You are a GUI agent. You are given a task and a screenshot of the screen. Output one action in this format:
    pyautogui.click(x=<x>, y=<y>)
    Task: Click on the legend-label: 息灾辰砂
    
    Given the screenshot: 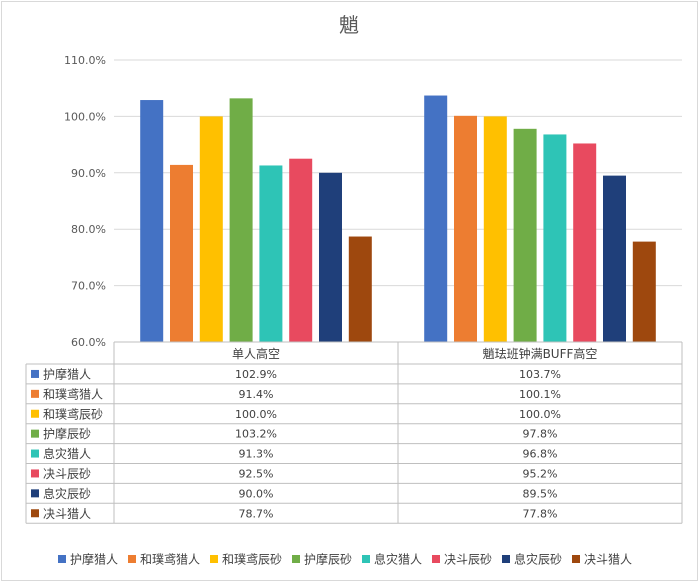 What is the action you would take?
    pyautogui.click(x=538, y=559)
    